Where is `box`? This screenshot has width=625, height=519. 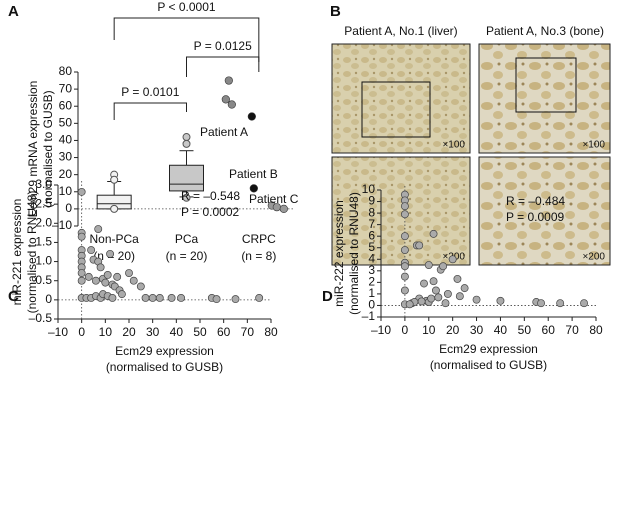
box is located at coordinates (186, 178).